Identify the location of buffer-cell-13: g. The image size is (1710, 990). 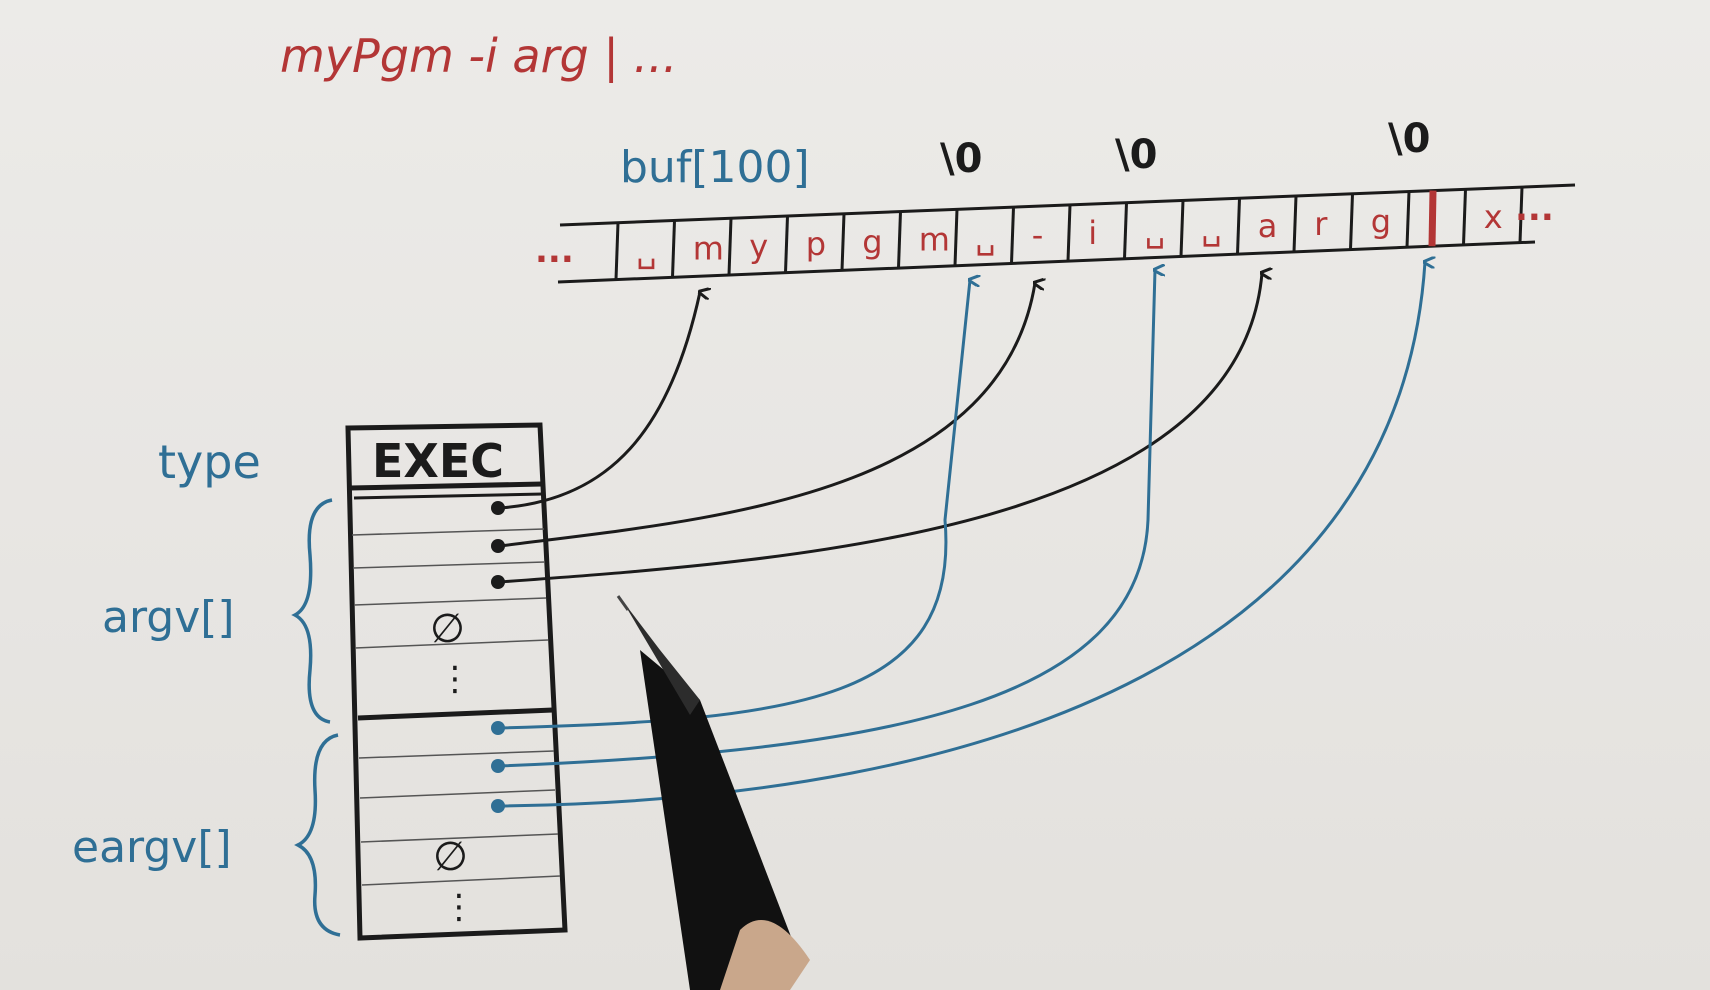
(1381, 221).